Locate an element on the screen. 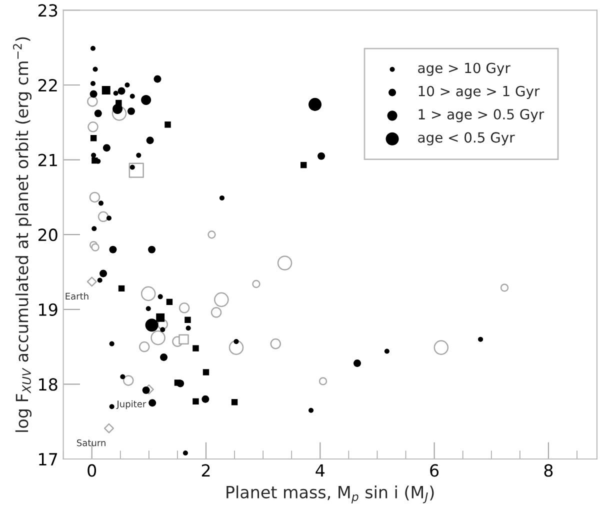 The height and width of the screenshot is (510, 603). x-tick-label: 6 is located at coordinates (434, 470).